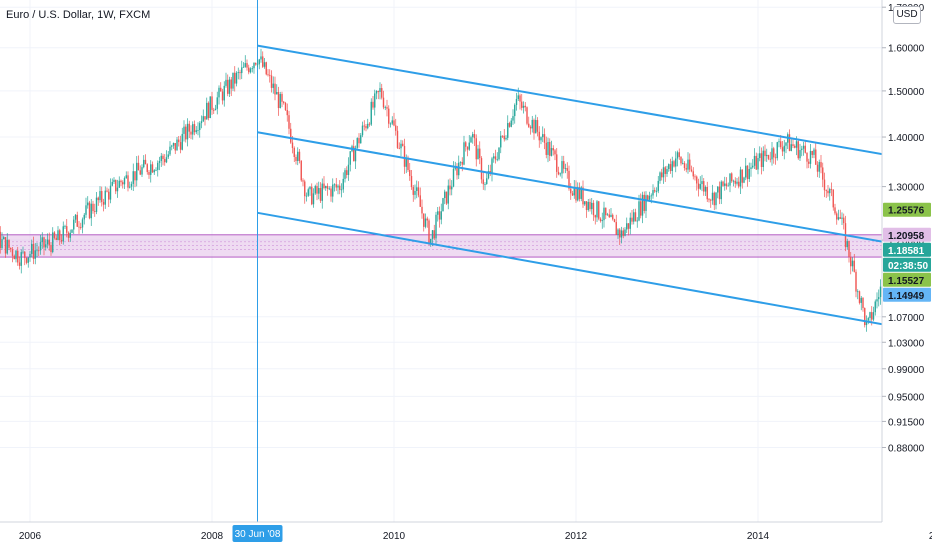 The image size is (932, 555). I want to click on price-tick-label: 1.50000, so click(906, 92).